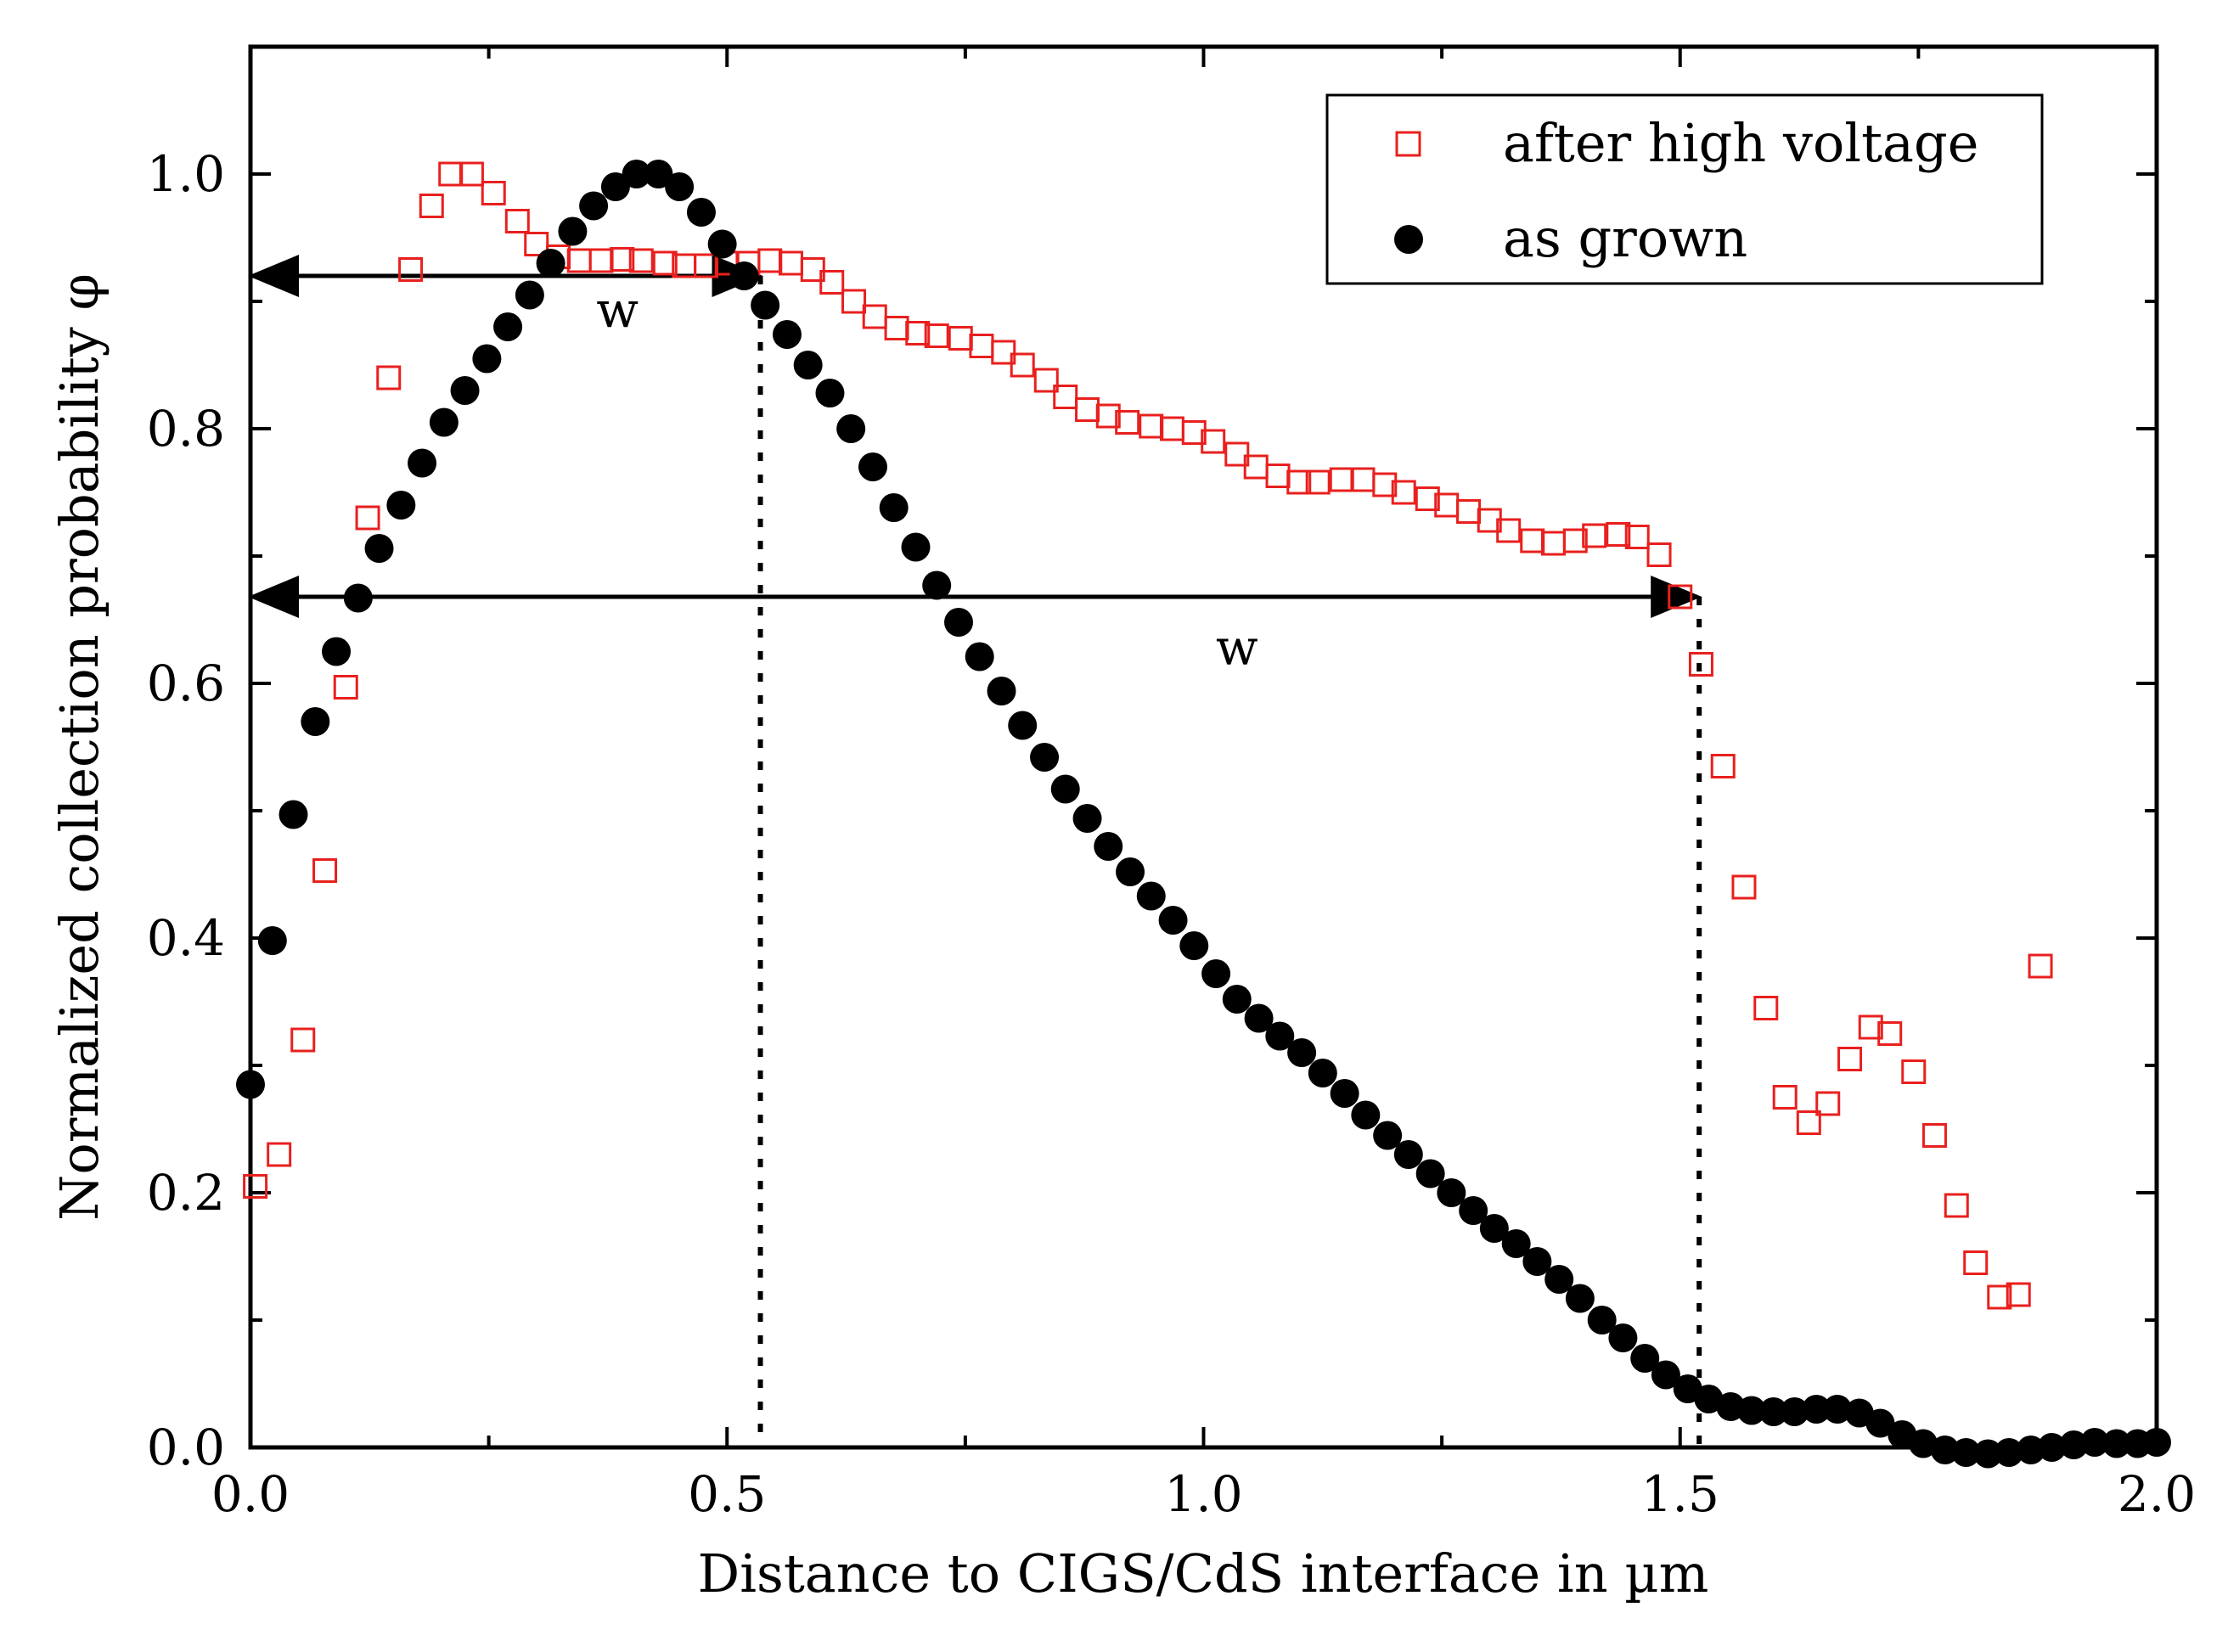  Describe the element at coordinates (2157, 1494) in the screenshot. I see `x-tick-label: 2.0` at that location.